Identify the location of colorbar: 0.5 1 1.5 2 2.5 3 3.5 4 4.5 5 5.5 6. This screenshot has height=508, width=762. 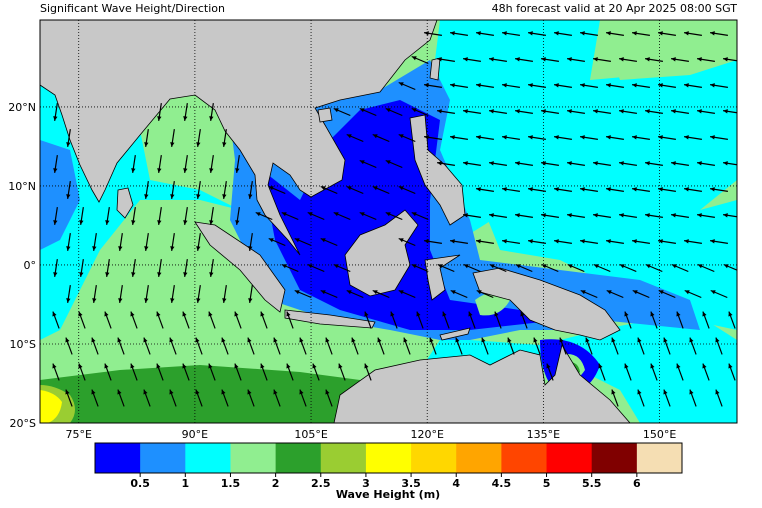
(388, 466).